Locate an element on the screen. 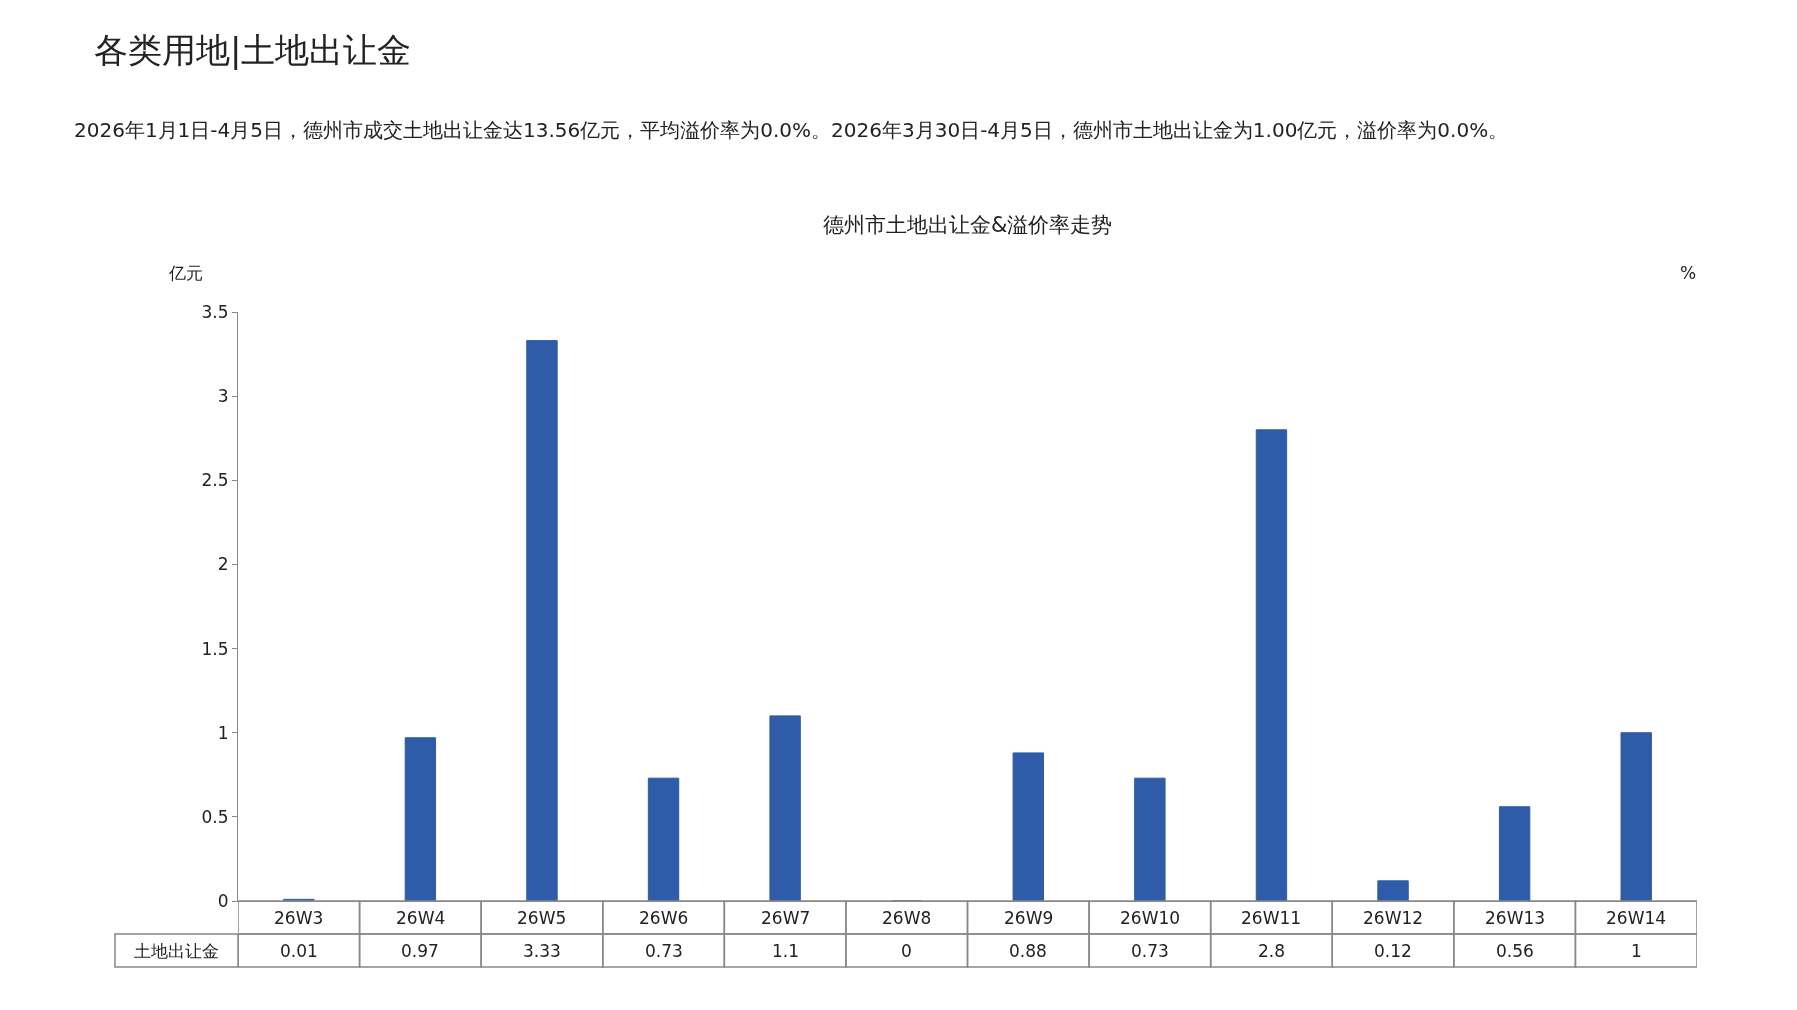 The image size is (1797, 1010). data-label: 2.8 is located at coordinates (1272, 951).